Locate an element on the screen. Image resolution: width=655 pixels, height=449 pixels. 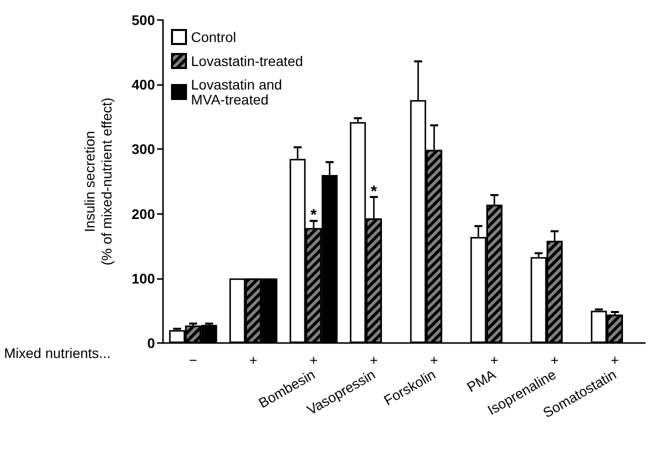
y-tick-label: 200 is located at coordinates (144, 214).